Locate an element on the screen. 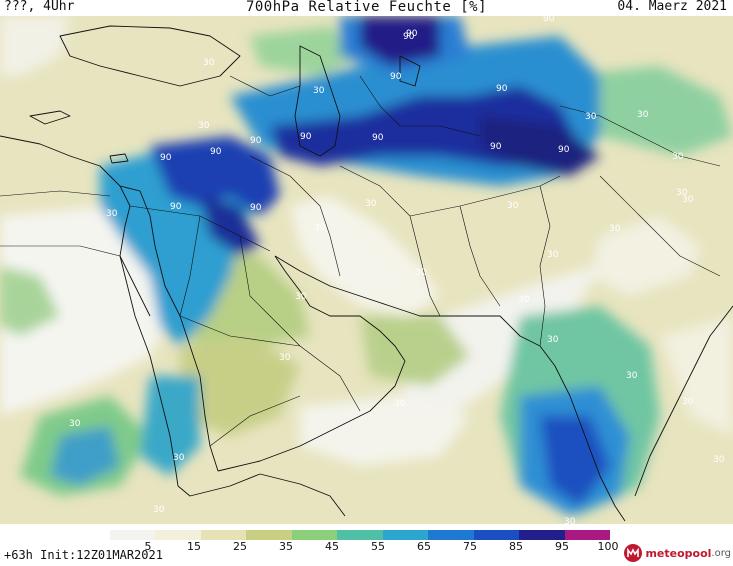  forecast-run-label: +63h Init:12Z01MAR2021 is located at coordinates (83, 555).